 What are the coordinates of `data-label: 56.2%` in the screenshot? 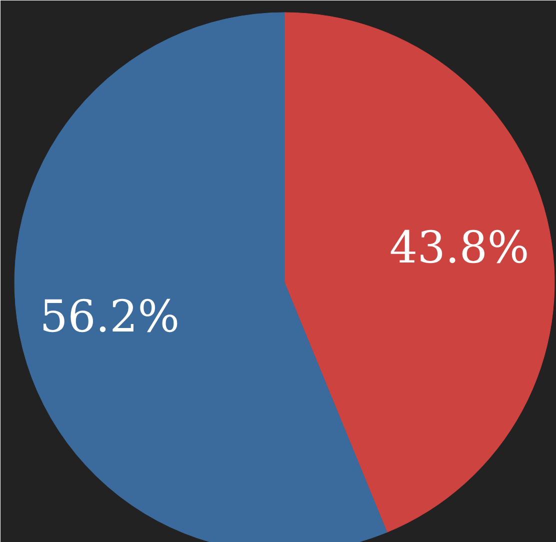 It's located at (110, 316).